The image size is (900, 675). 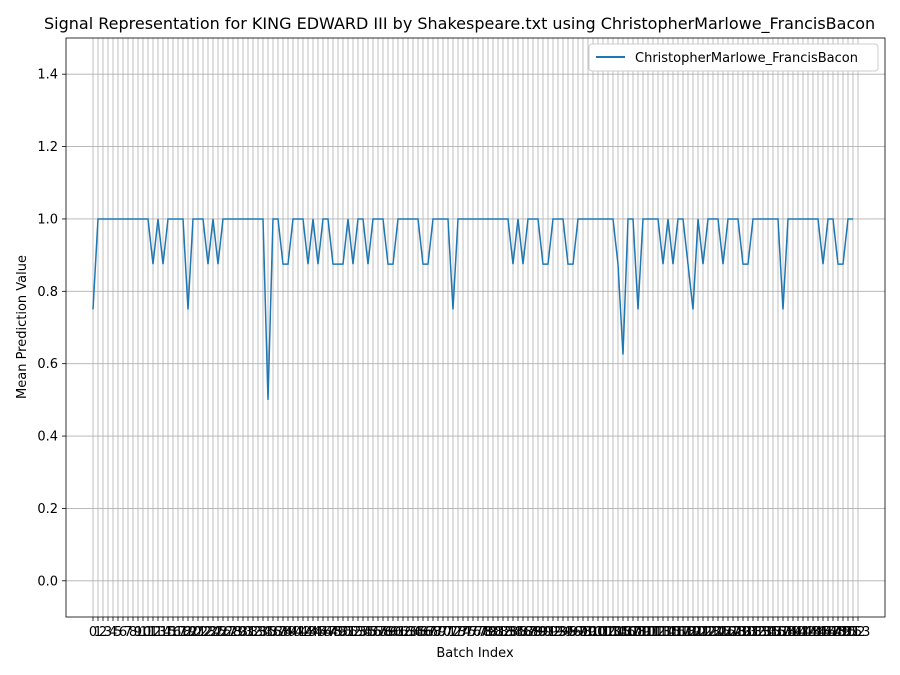 What do you see at coordinates (528, 632) in the screenshot?
I see `x-tick-label: 87` at bounding box center [528, 632].